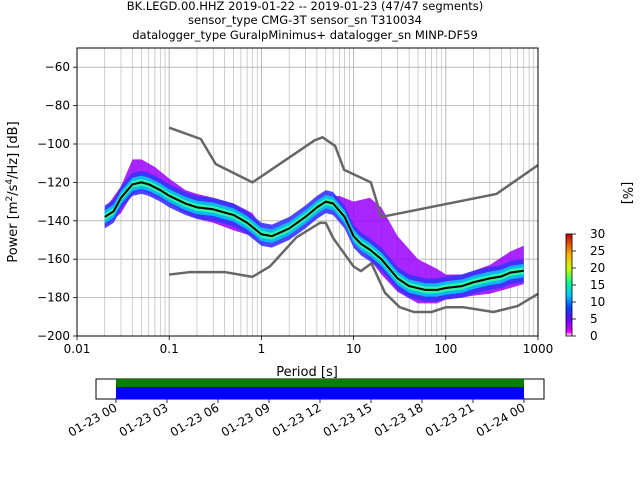 Image resolution: width=640 pixels, height=480 pixels. I want to click on new-high-noise-model-line, so click(353, 172).